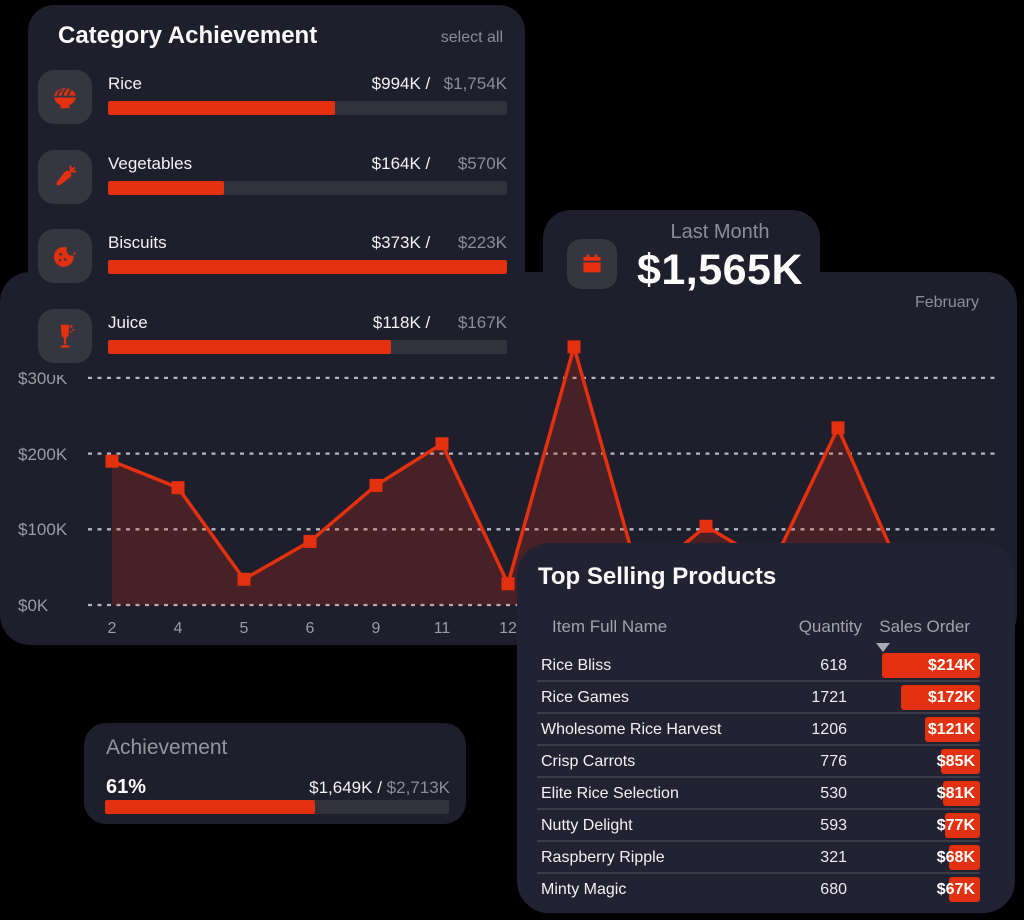 This screenshot has width=1024, height=920. I want to click on table-header: Item Full Name Quantity Sales Order, so click(766, 629).